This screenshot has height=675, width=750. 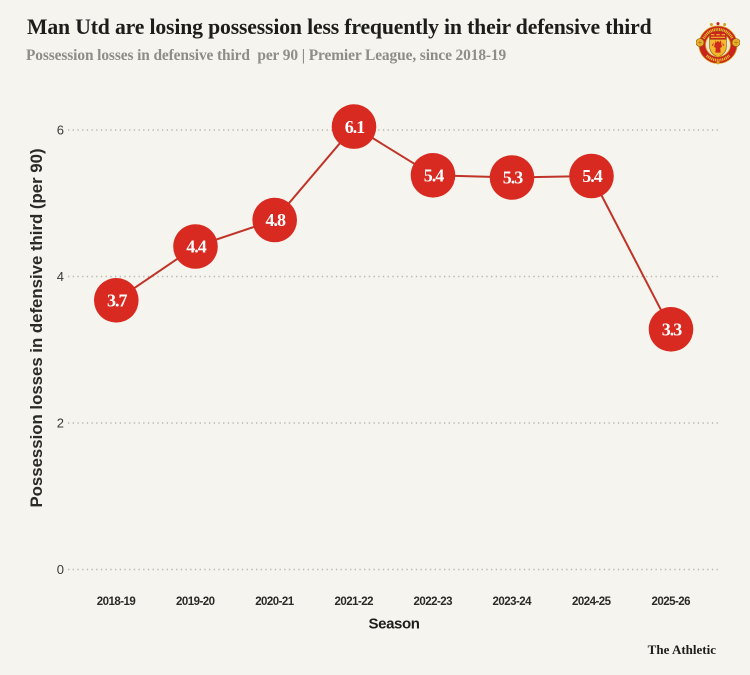 What do you see at coordinates (275, 220) in the screenshot?
I see `svg-text: 4.8` at bounding box center [275, 220].